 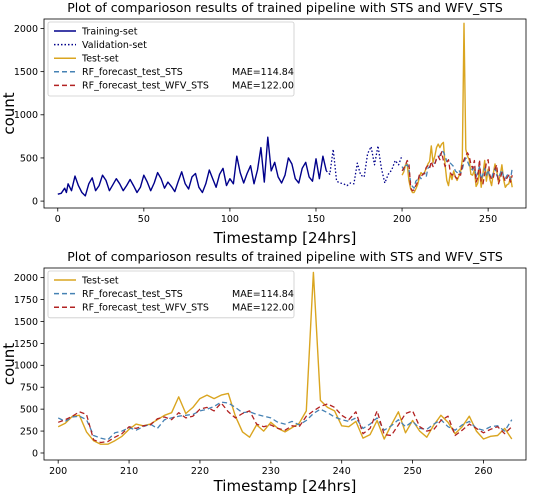 I want to click on x-tick-label: 220, so click(x=200, y=471).